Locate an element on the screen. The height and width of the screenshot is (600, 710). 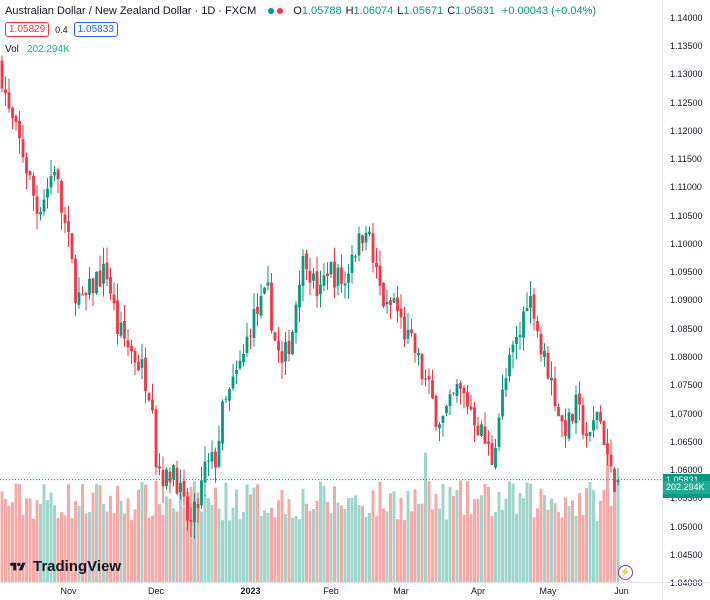
time-tick-label: Apr is located at coordinates (478, 591).